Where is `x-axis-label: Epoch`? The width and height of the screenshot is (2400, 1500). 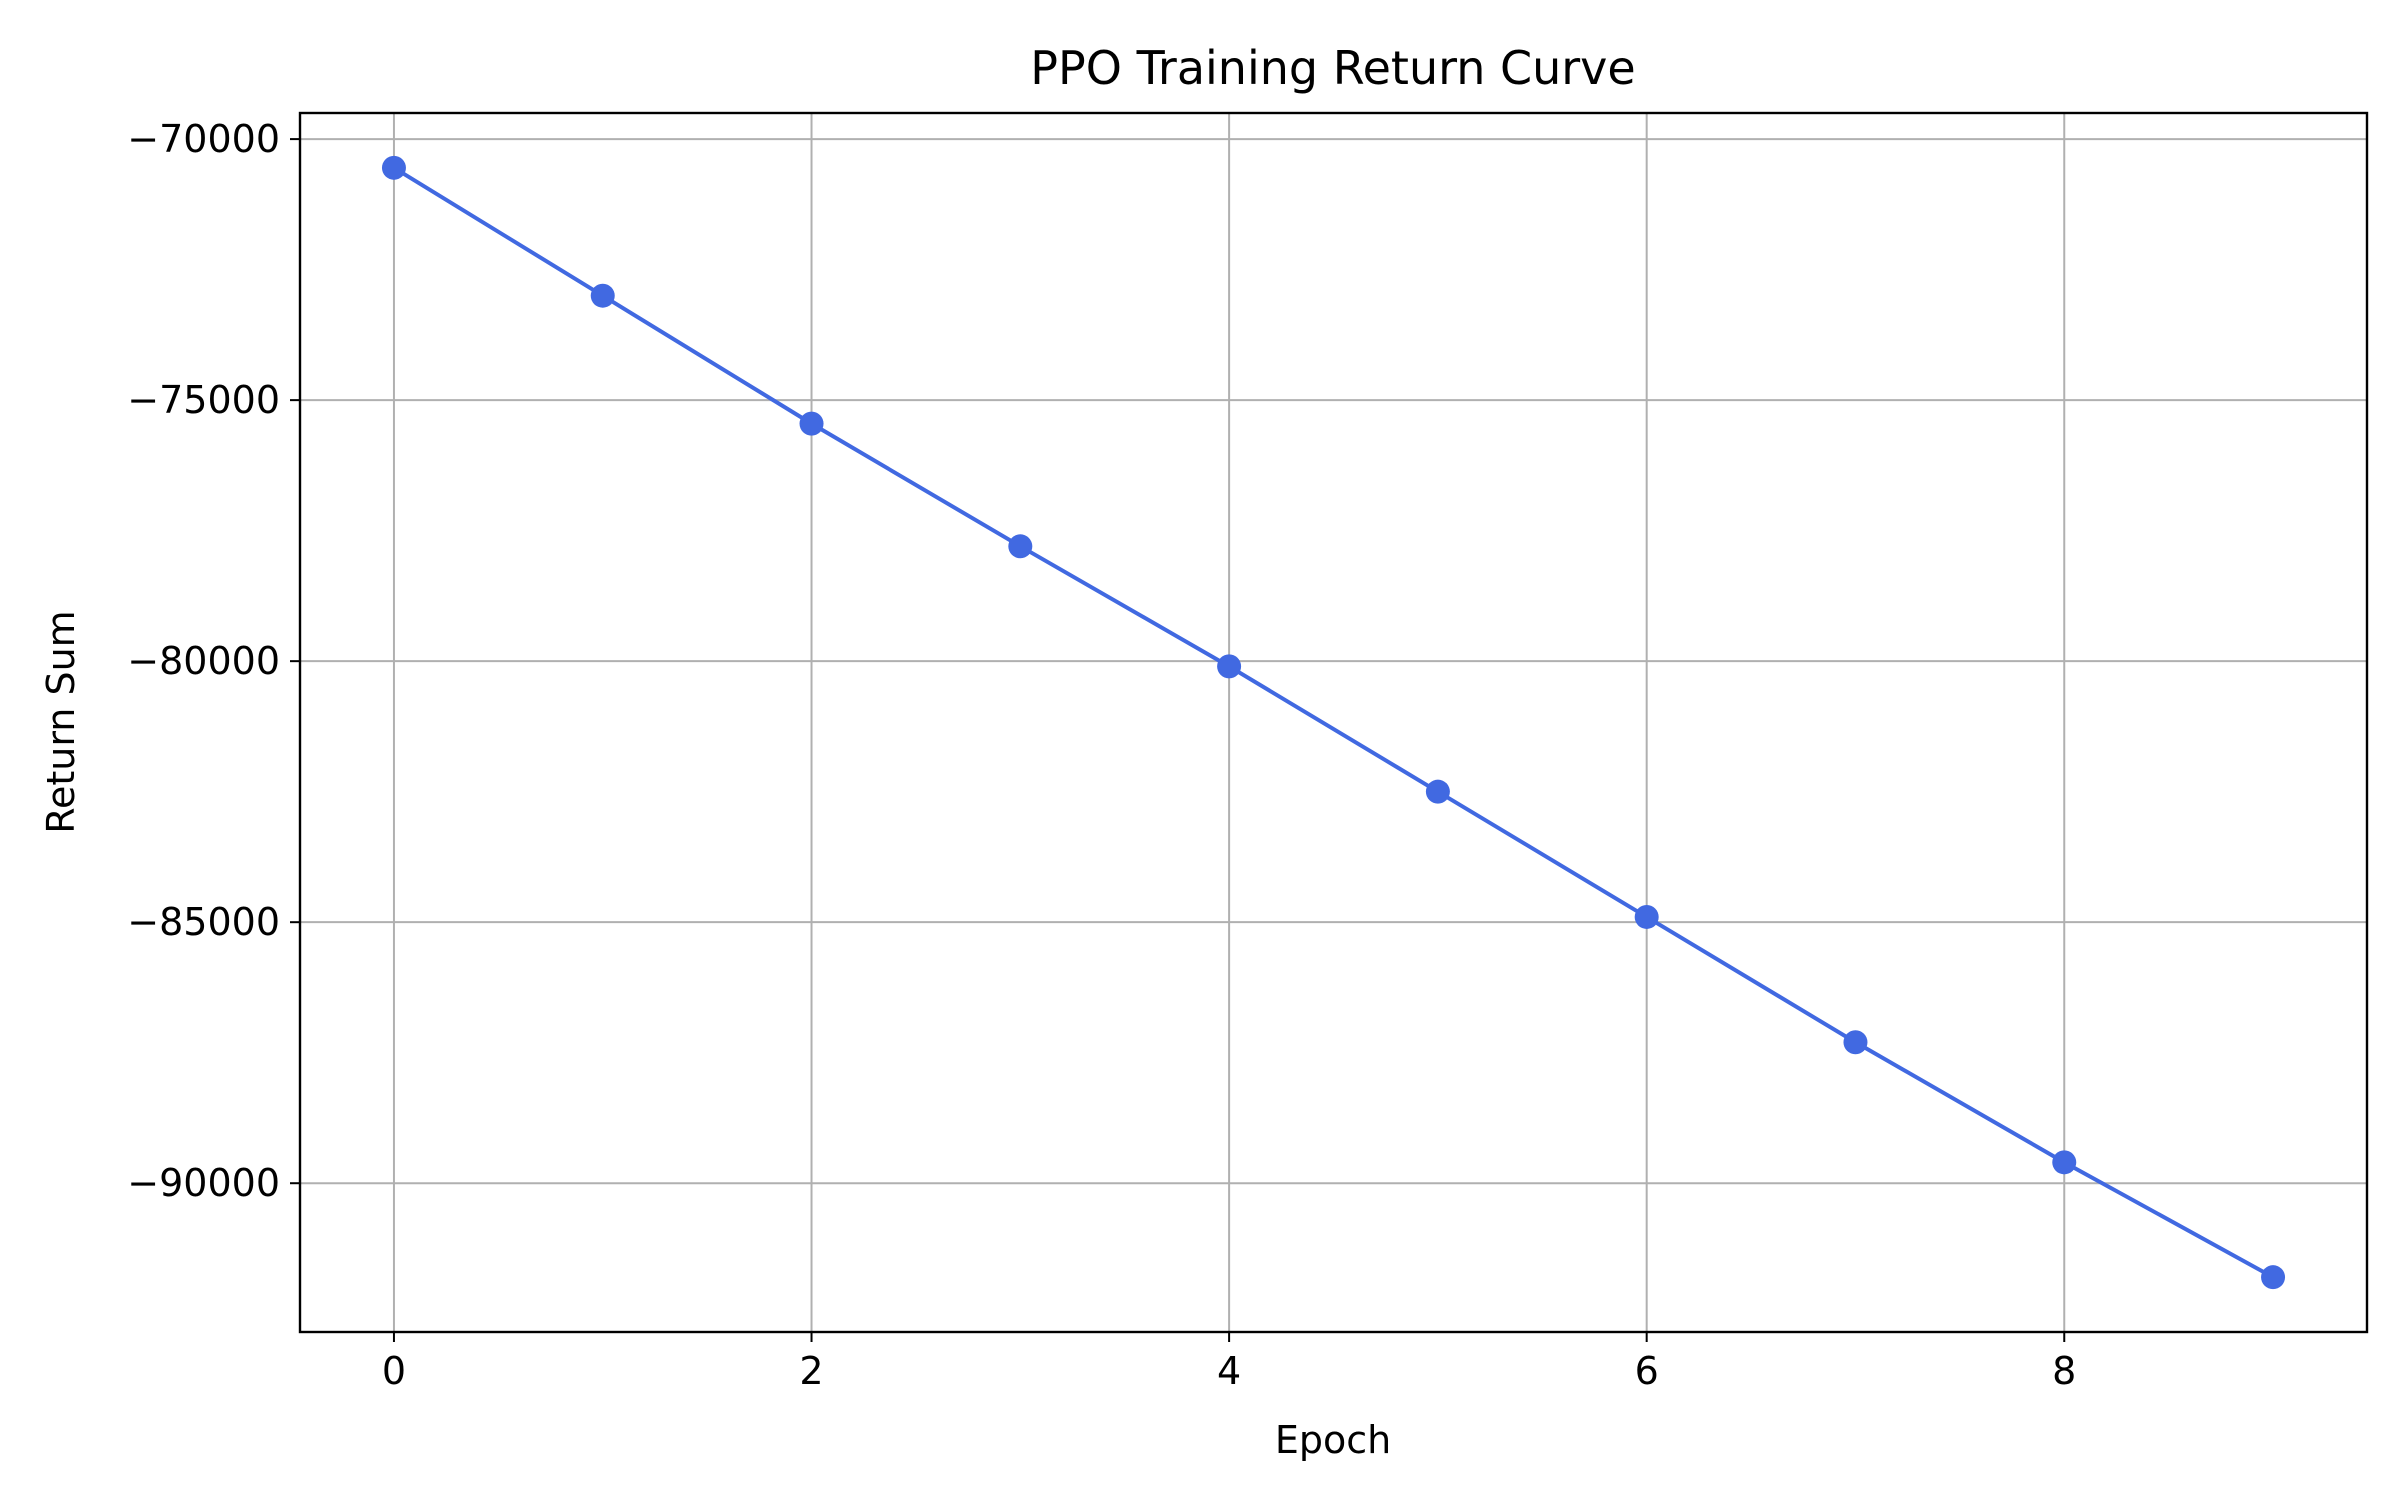 x-axis-label: Epoch is located at coordinates (1333, 1440).